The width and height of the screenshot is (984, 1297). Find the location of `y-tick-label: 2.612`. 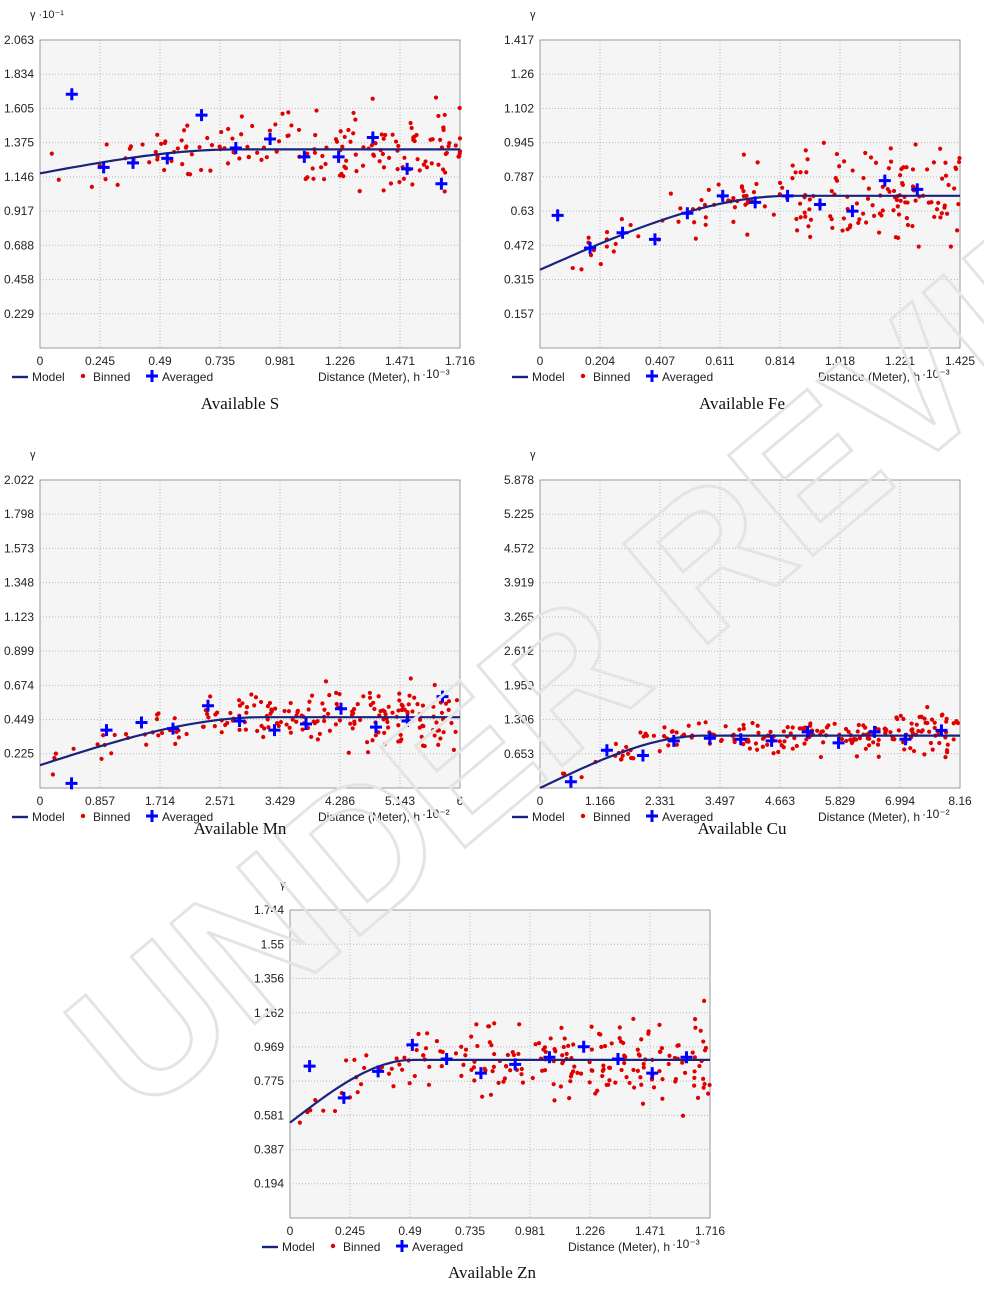

y-tick-label: 2.612 is located at coordinates (519, 651).